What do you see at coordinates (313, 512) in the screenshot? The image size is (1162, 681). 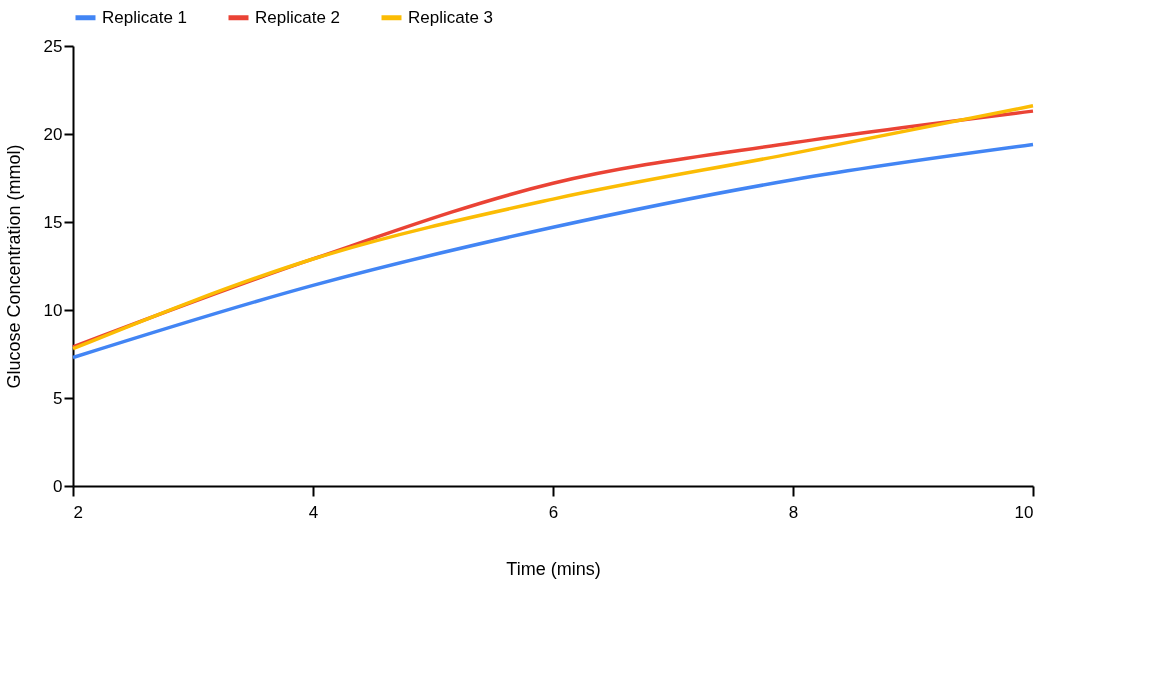 I see `x-tick-label: 4` at bounding box center [313, 512].